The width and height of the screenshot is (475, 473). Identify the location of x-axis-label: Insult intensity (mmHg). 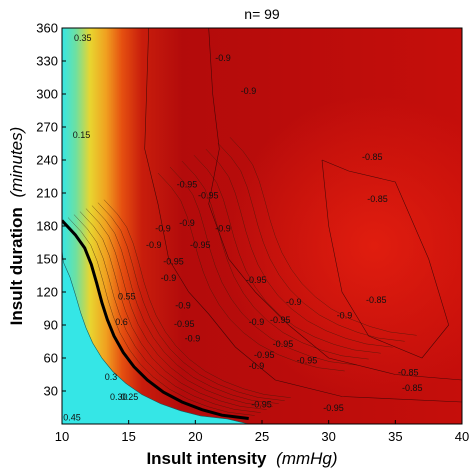
(241, 458).